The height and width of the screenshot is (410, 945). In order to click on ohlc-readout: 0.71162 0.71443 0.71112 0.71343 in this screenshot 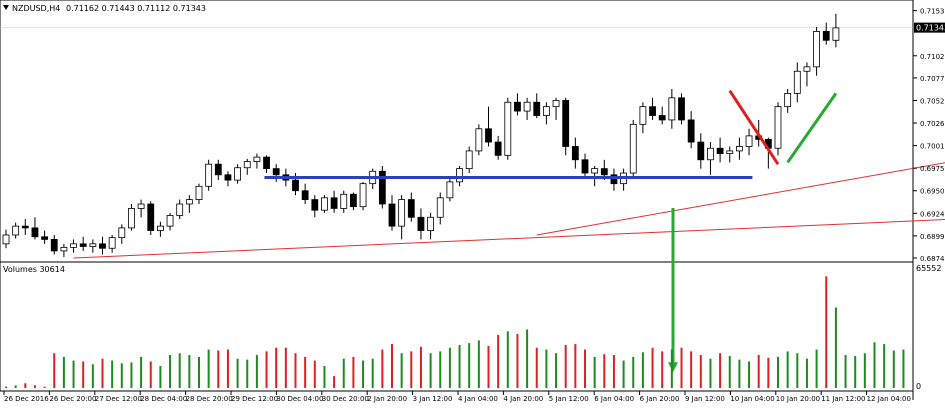, I will do `click(136, 8)`.